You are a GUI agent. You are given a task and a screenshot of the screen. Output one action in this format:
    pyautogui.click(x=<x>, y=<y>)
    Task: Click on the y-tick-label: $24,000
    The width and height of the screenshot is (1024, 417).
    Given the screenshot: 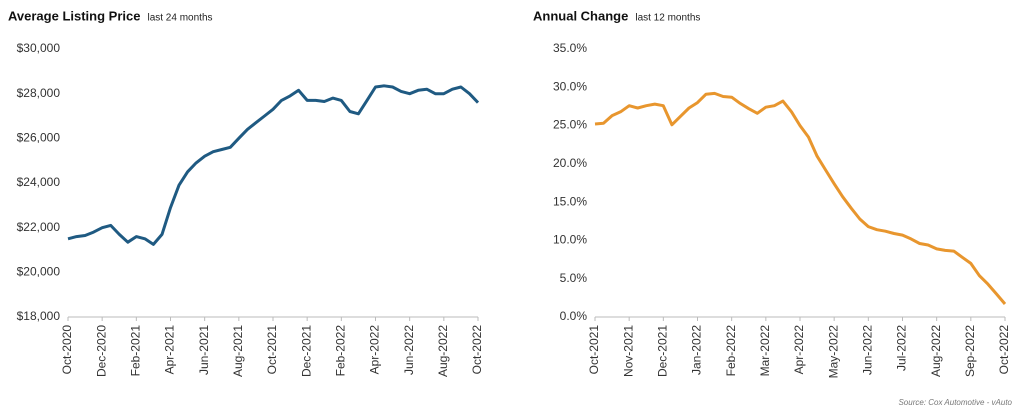 What is the action you would take?
    pyautogui.click(x=39, y=182)
    